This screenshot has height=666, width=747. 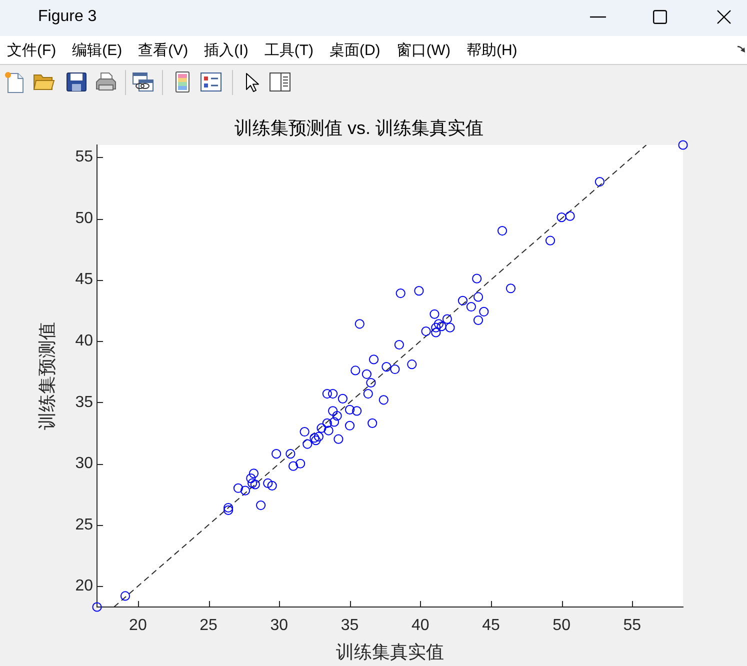 I want to click on y-tick-label: 30, so click(x=84, y=463).